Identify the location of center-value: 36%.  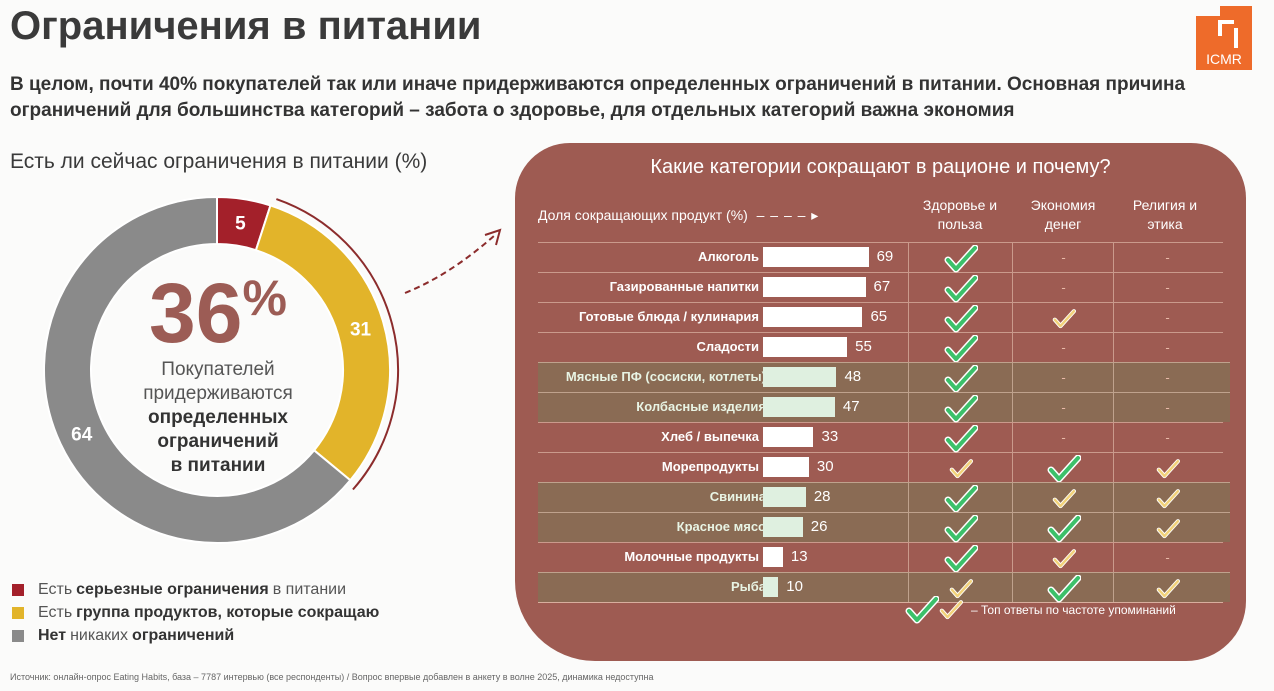
(218, 313).